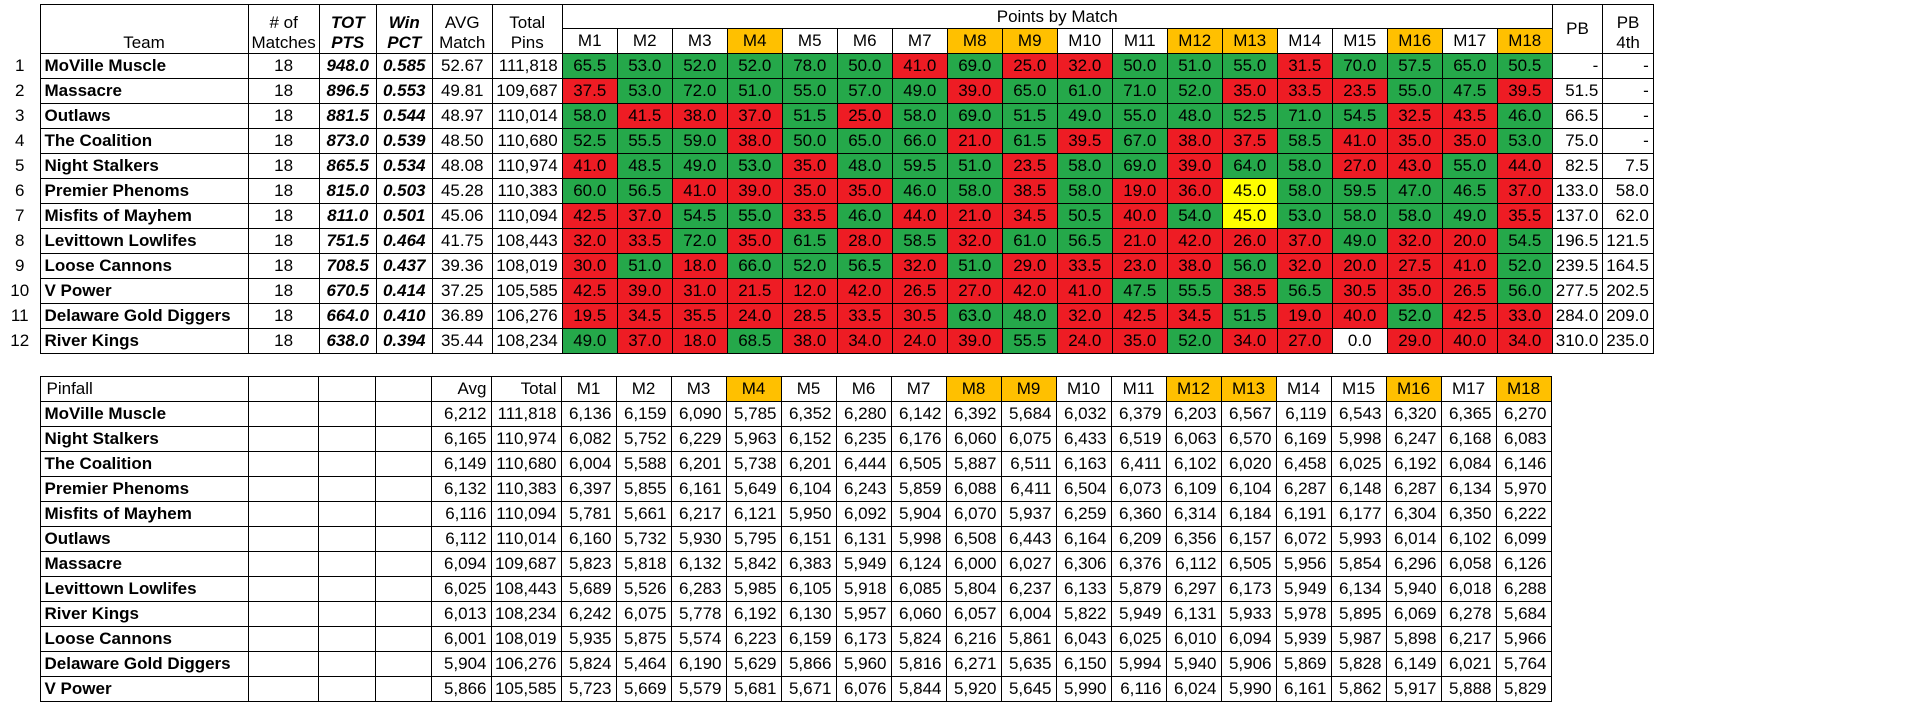  I want to click on pinfall-match-cell: 6,505, so click(1248, 564).